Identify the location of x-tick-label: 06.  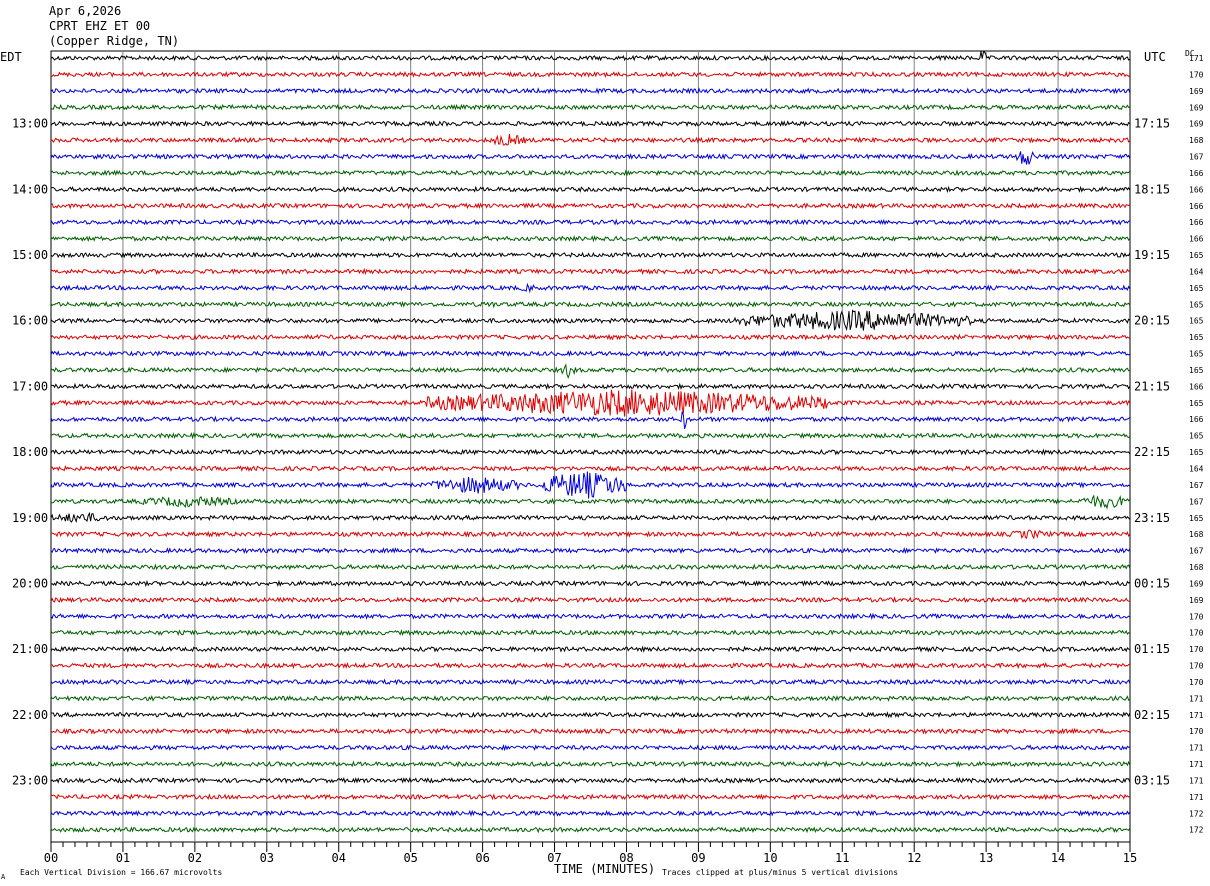
(482, 858).